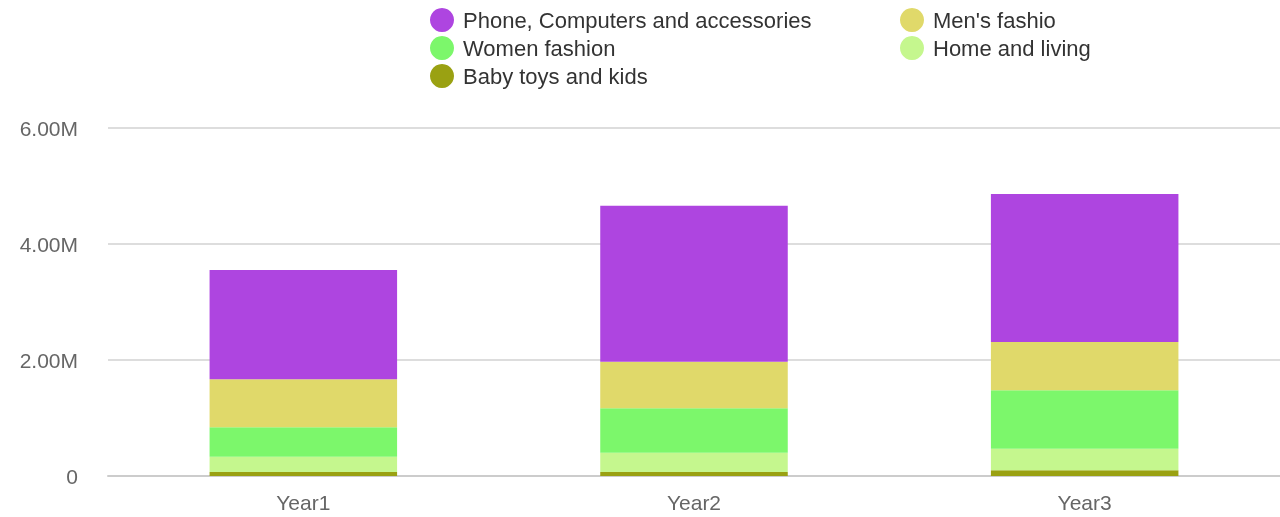  I want to click on legend-label: Home and living, so click(1012, 48).